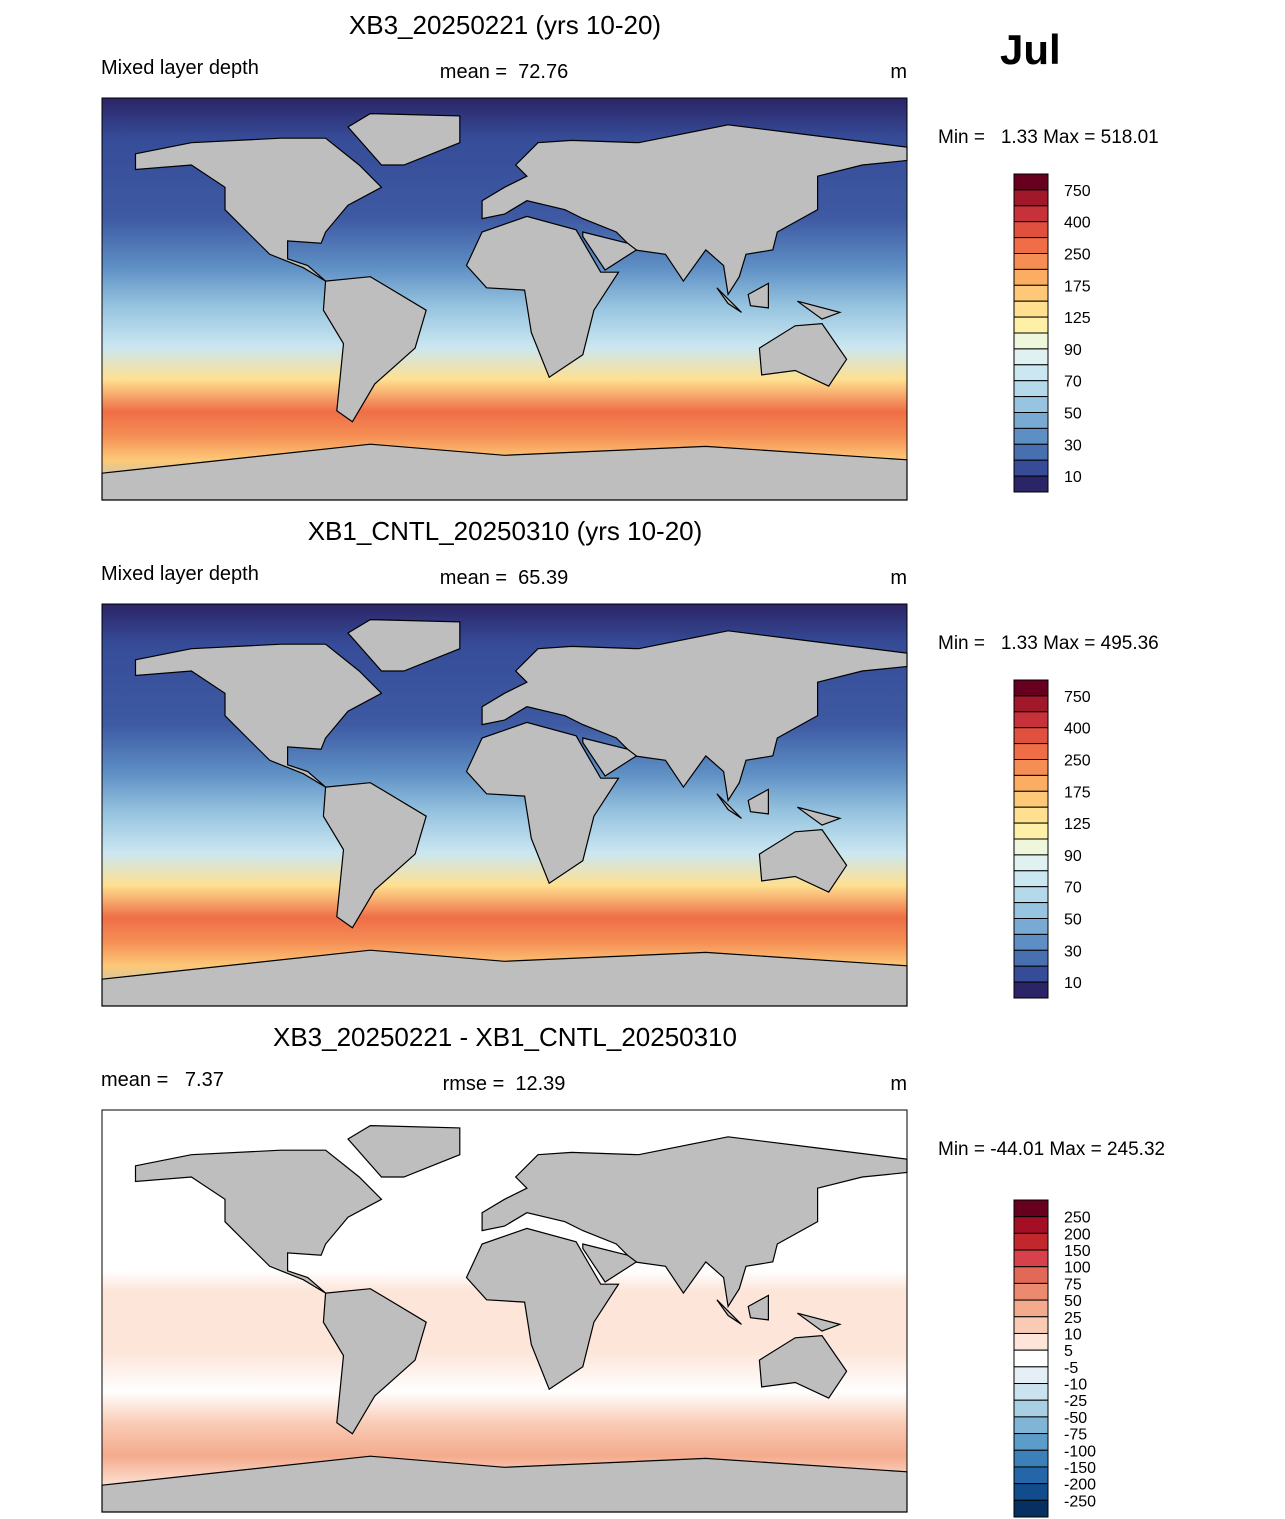 The image size is (1285, 1519). Describe the element at coordinates (1080, 1485) in the screenshot. I see `colorbar-label: -200` at that location.